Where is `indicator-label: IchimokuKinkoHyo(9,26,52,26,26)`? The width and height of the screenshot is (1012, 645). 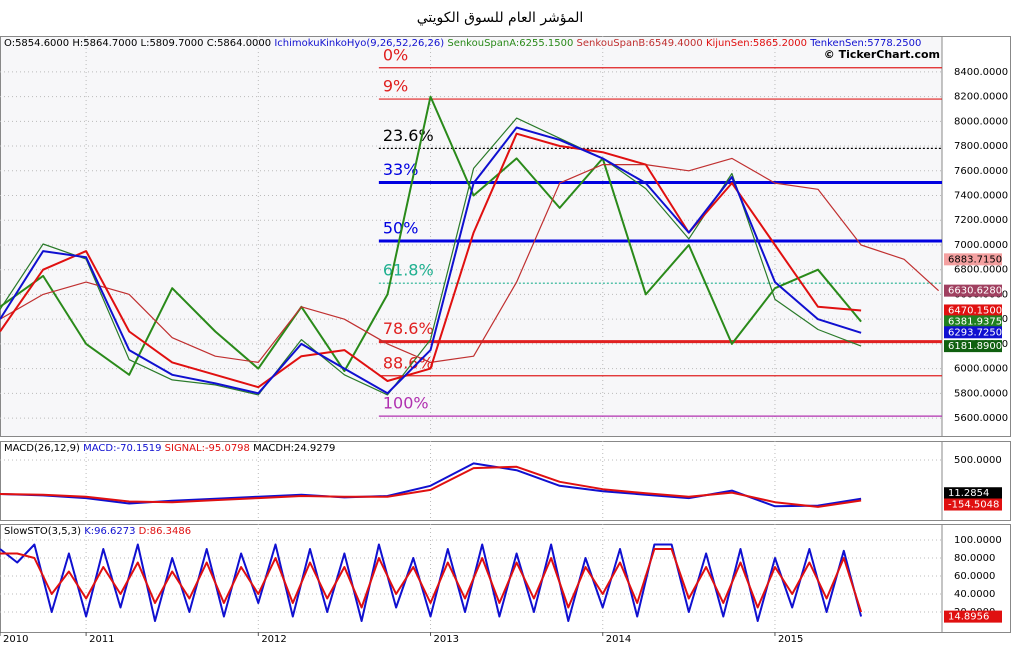
indicator-label: IchimokuKinkoHyo(9,26,52,26,26) is located at coordinates (359, 43).